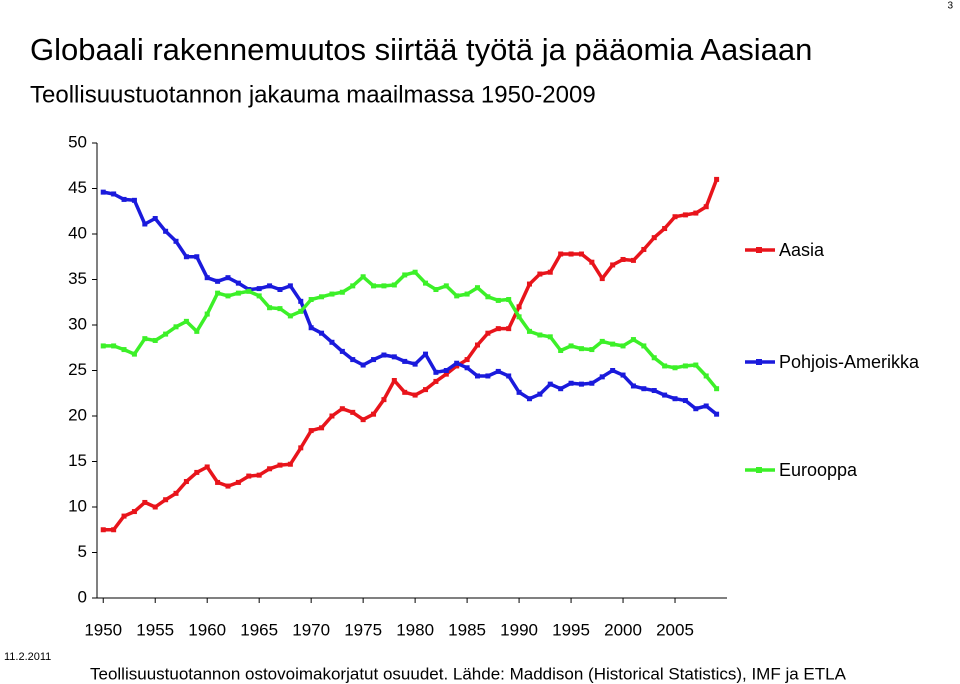  Describe the element at coordinates (818, 470) in the screenshot. I see `legend-label: Eurooppa` at that location.